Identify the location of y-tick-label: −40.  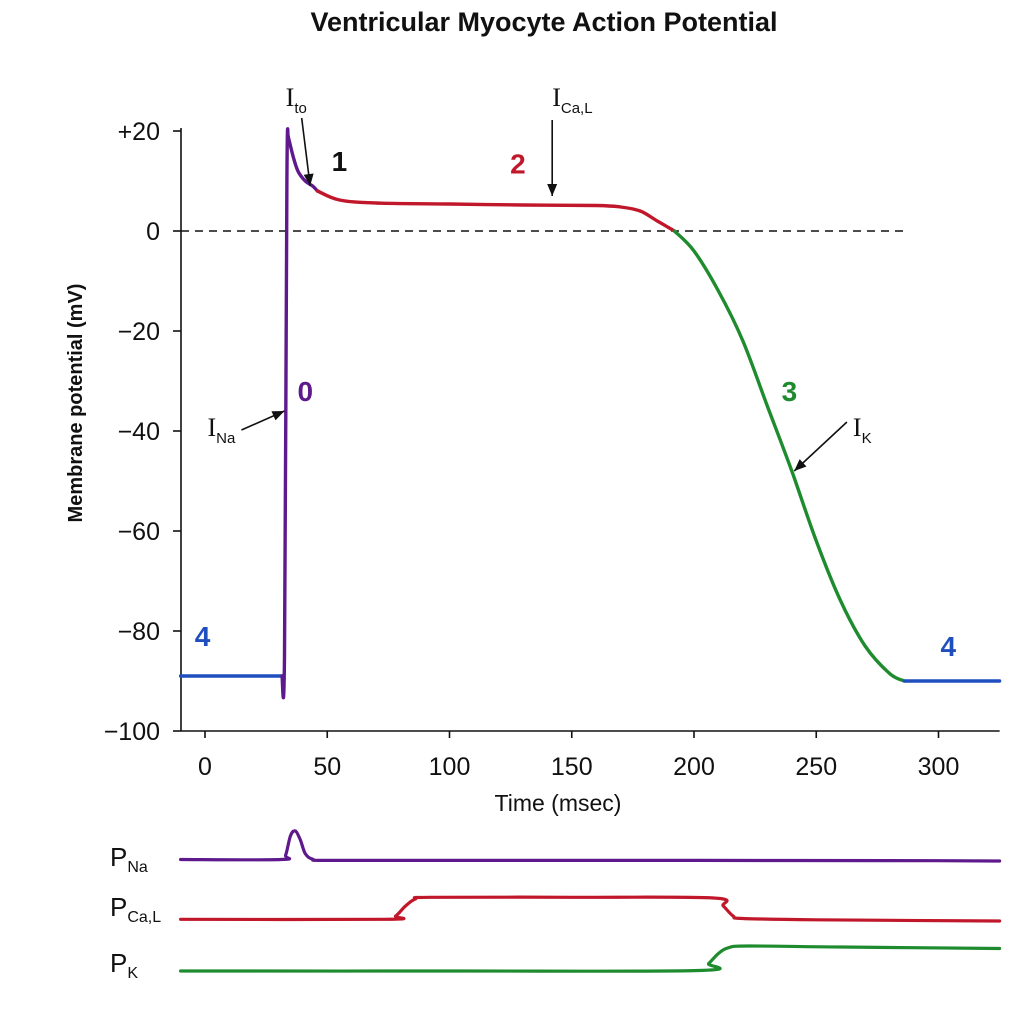
(139, 432).